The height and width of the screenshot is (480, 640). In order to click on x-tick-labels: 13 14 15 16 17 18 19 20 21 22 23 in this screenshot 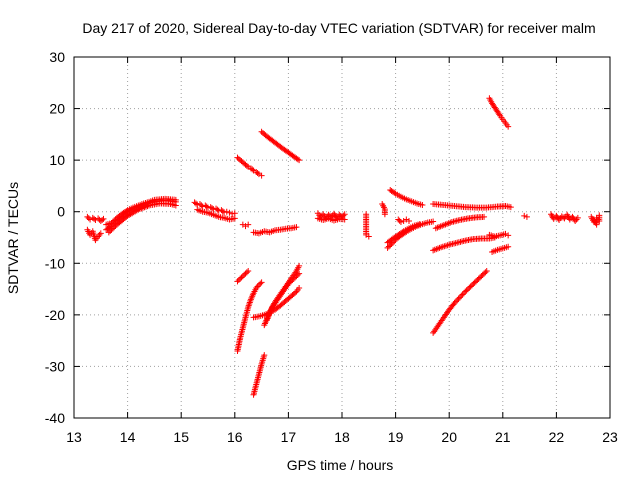, I will do `click(342, 437)`.